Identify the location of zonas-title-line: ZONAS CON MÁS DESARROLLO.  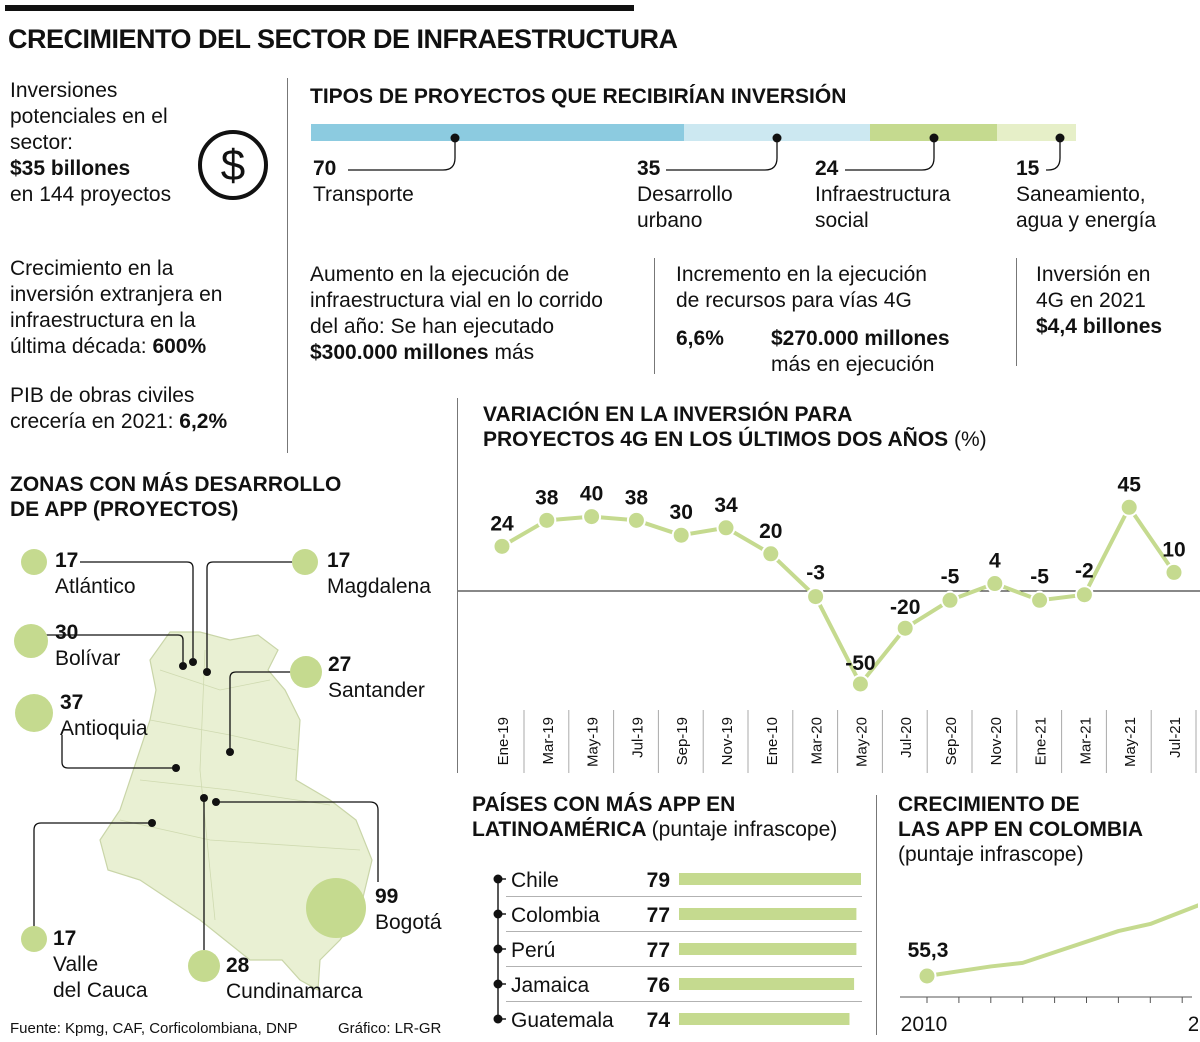
(176, 484).